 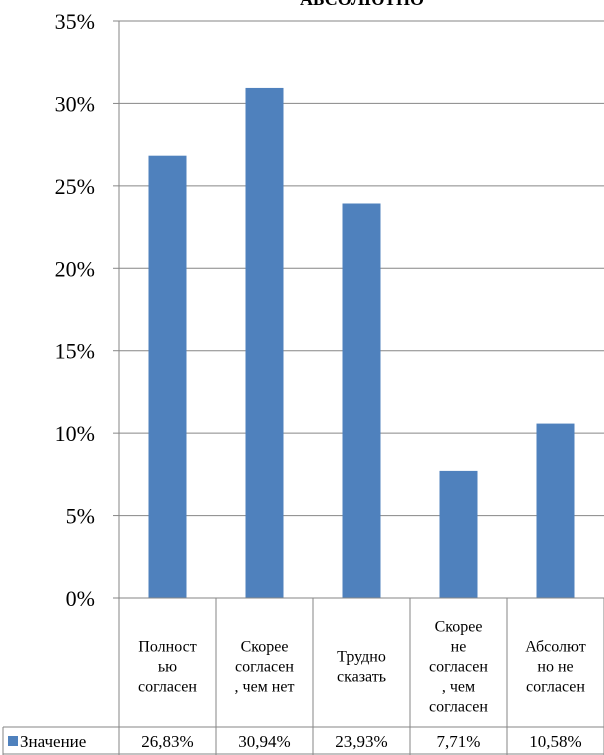 I want to click on y-tick-label: 30%, so click(x=75, y=103).